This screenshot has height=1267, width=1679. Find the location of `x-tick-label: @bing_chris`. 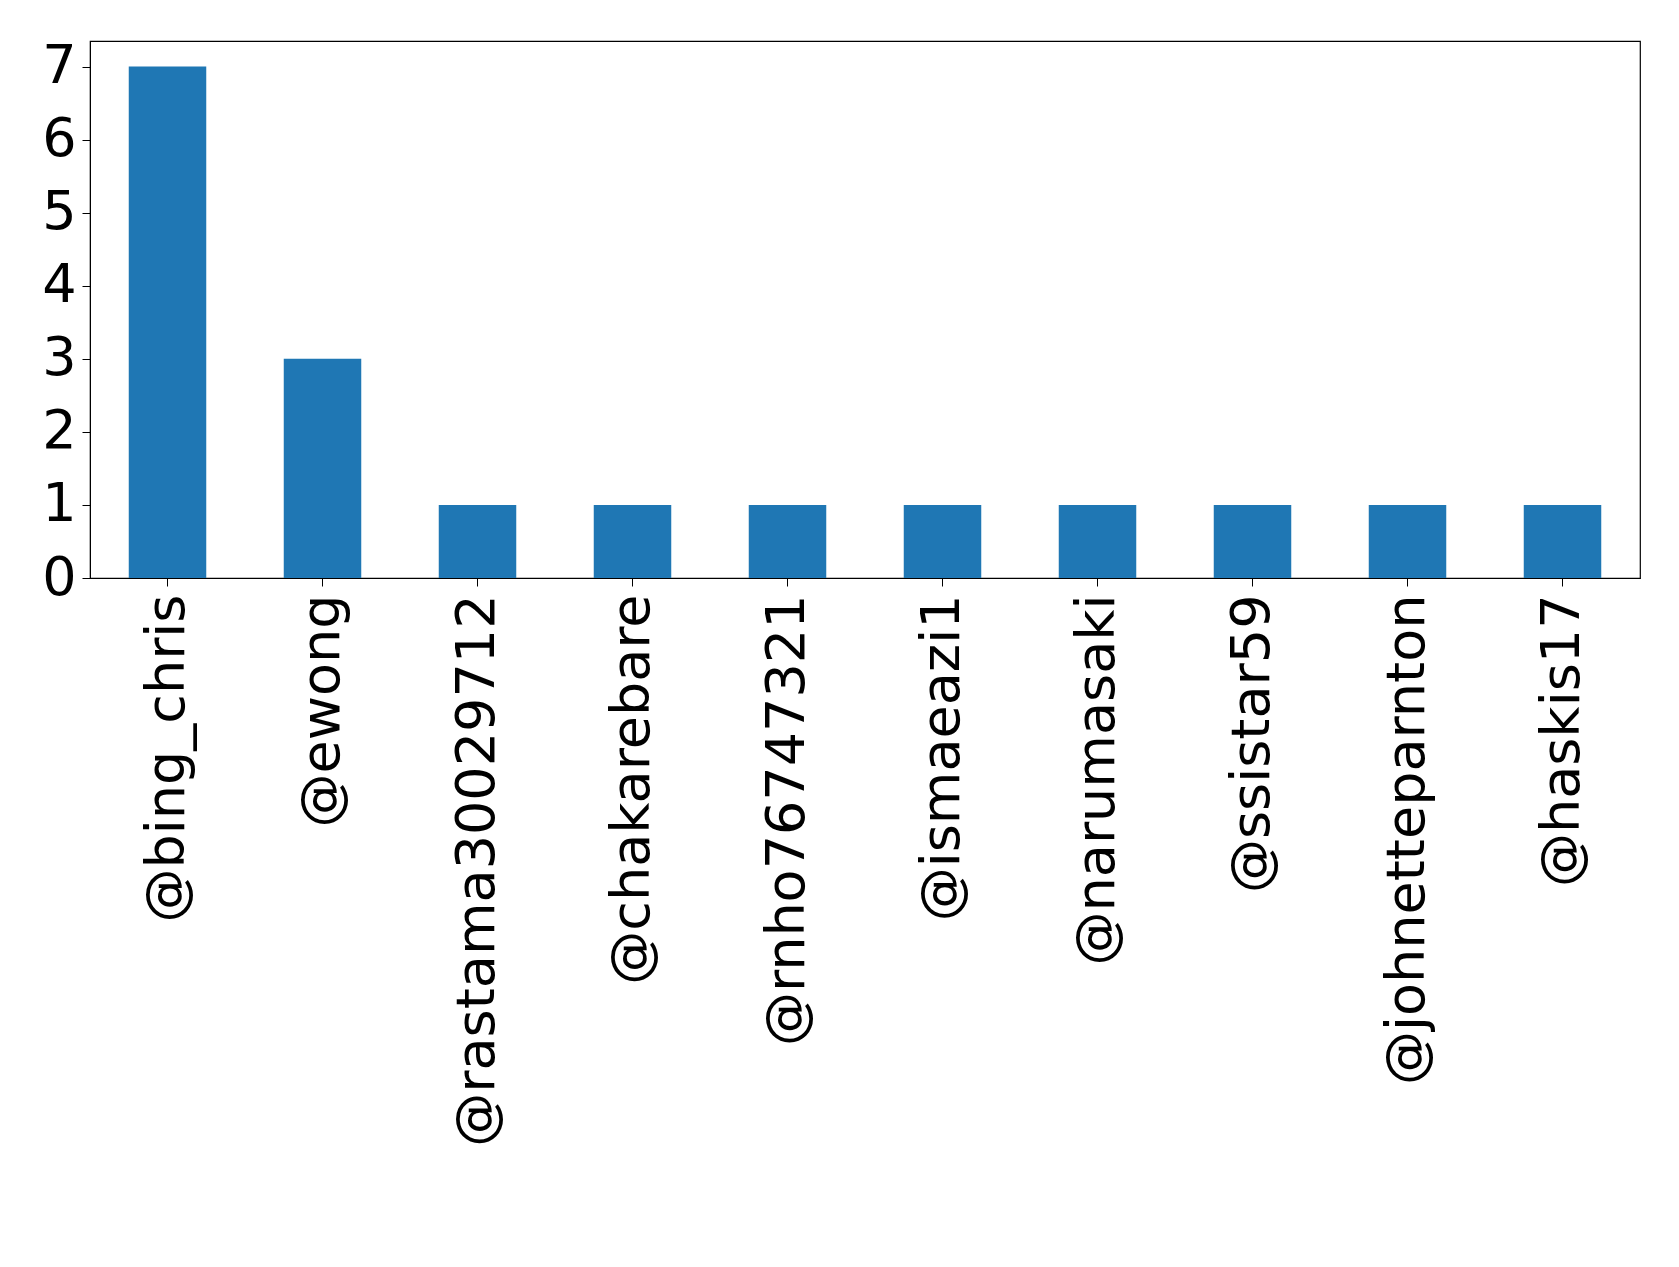

x-tick-label: @bing_chris is located at coordinates (165, 758).